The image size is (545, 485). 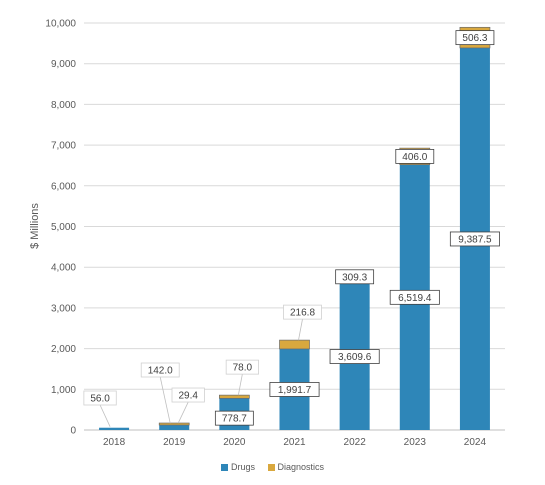 I want to click on x-axis-ticks: 2018 2019 2020 2021 2022 2023 2024, so click(x=295, y=442).